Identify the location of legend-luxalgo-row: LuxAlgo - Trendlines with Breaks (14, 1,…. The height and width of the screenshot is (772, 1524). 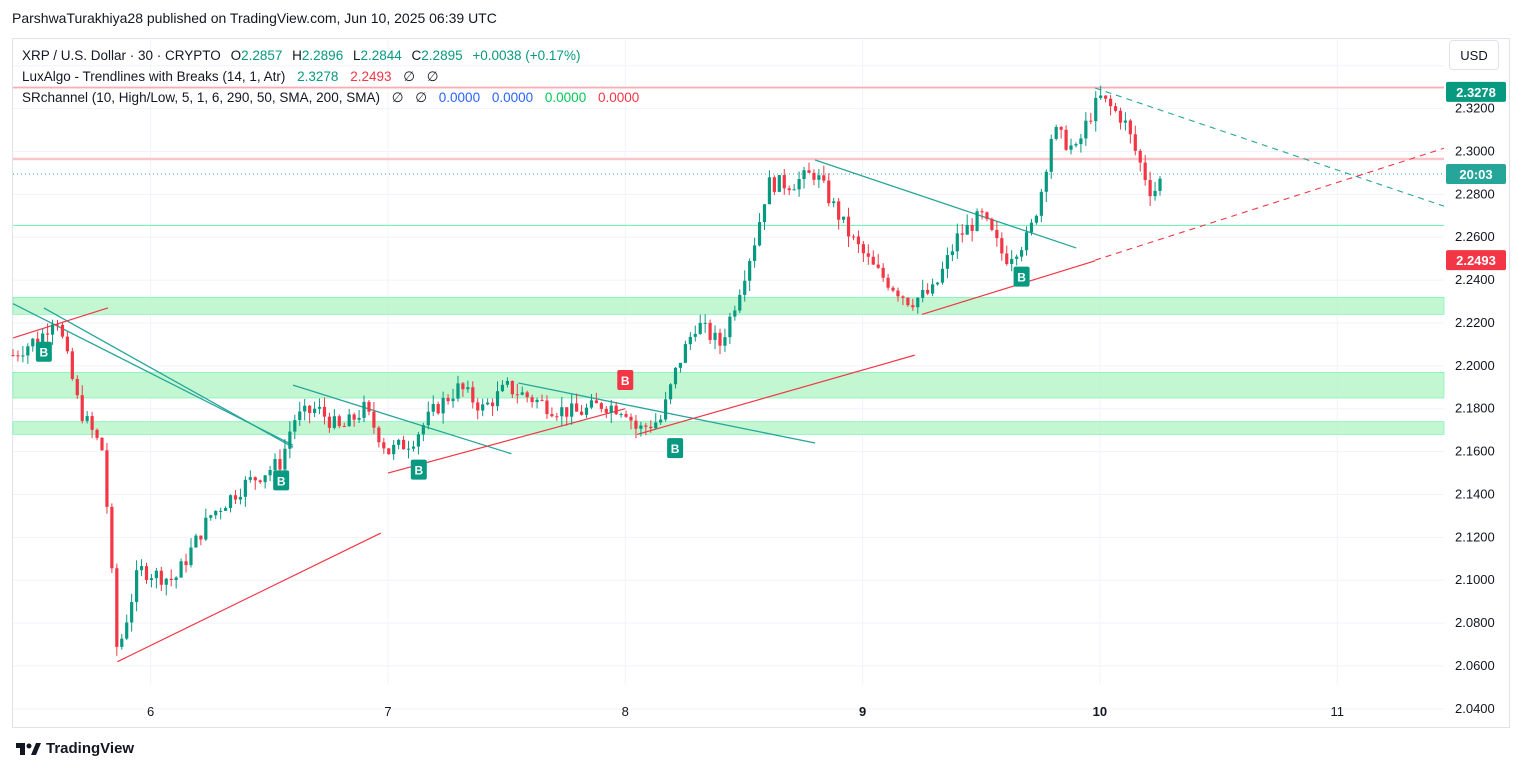
(330, 76).